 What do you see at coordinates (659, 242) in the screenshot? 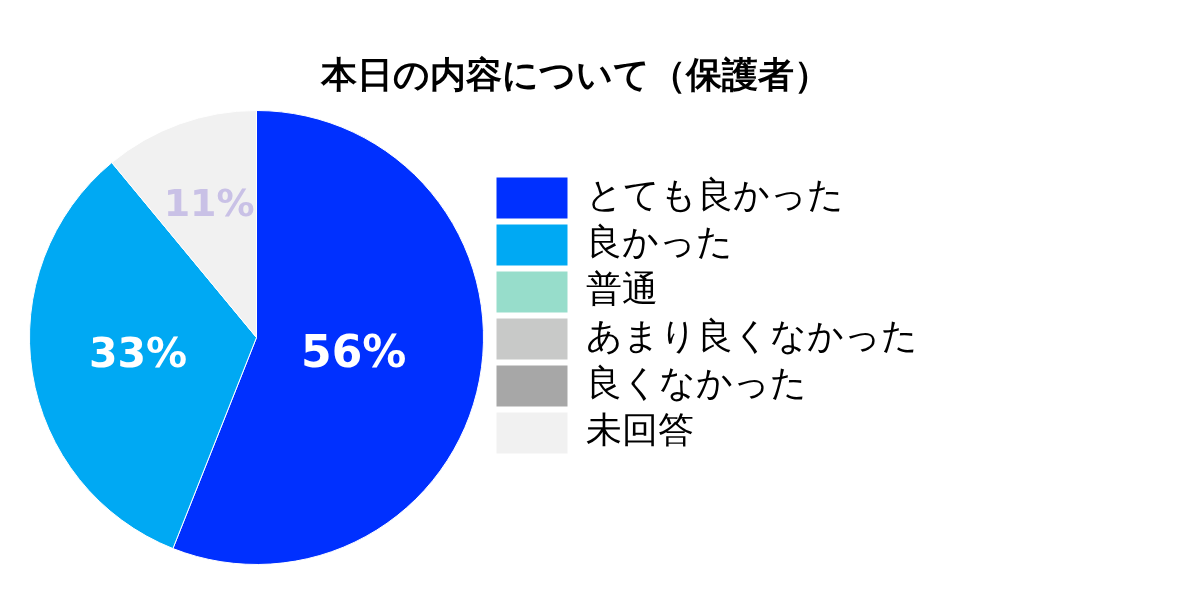
I see `legend-label: 良かった` at bounding box center [659, 242].